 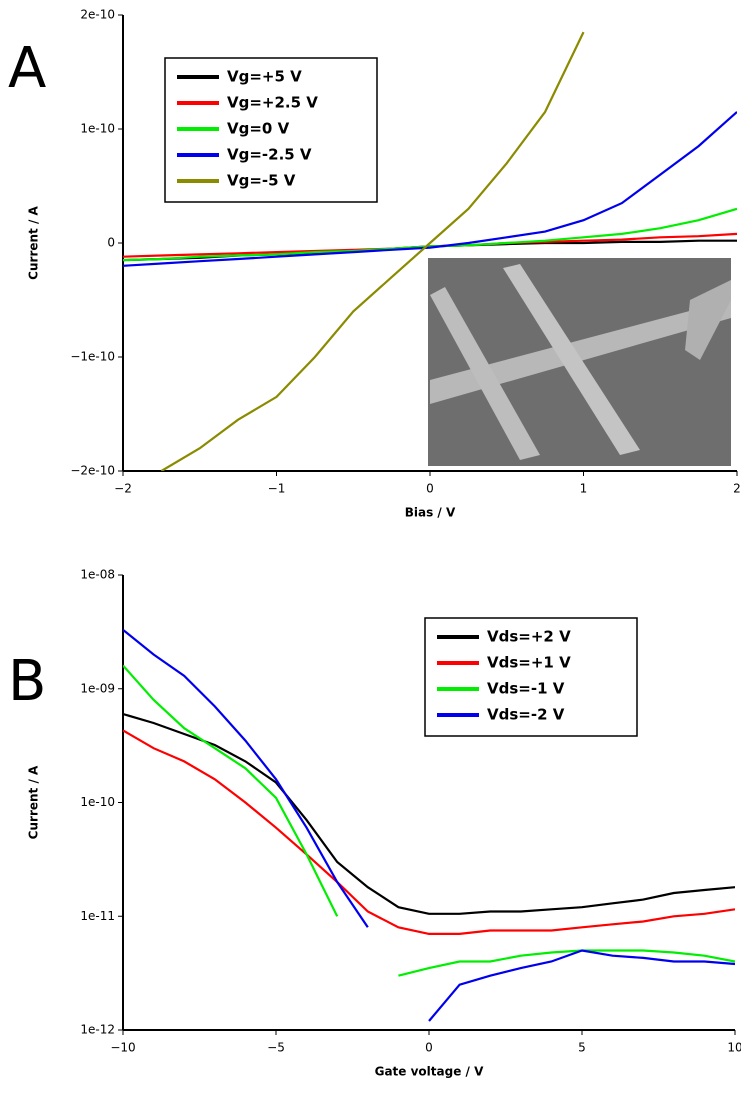 What do you see at coordinates (97, 15) in the screenshot?
I see `y-tick-label: 2e-10` at bounding box center [97, 15].